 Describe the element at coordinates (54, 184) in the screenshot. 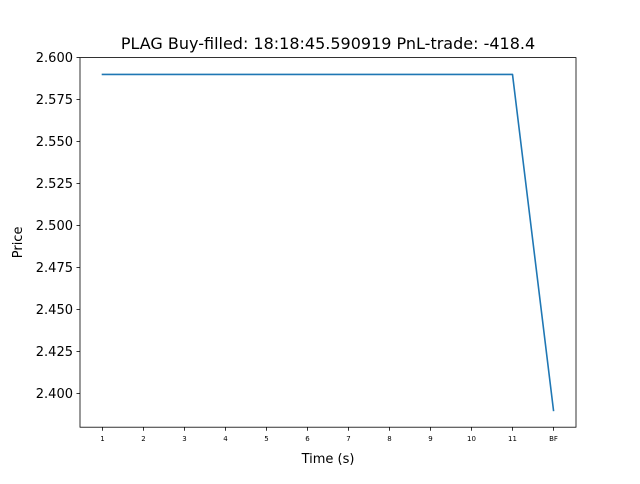

I see `y-tick-label: 2.525` at that location.